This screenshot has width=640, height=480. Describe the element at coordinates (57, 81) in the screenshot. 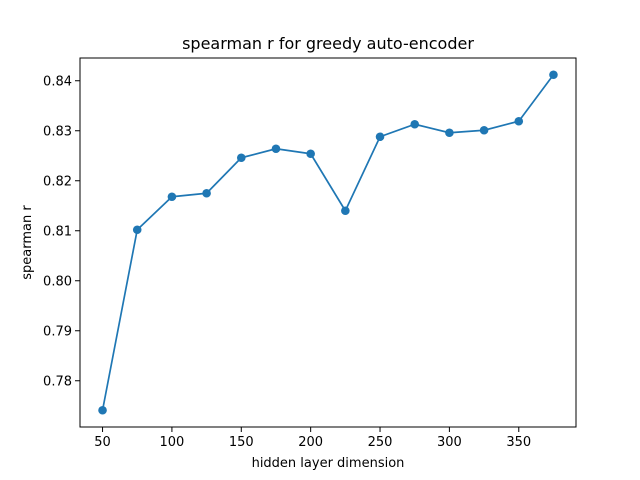

I see `y-tick-label: 0.84` at that location.